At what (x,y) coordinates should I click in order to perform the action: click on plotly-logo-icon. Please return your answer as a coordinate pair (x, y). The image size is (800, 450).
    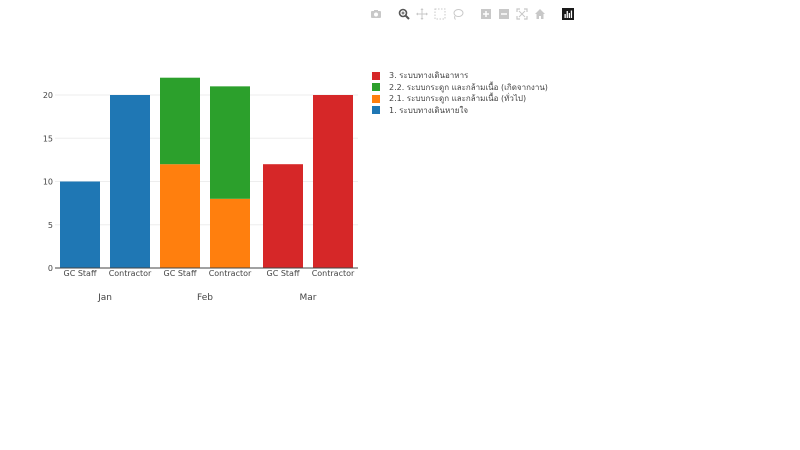
    Looking at the image, I should click on (568, 14).